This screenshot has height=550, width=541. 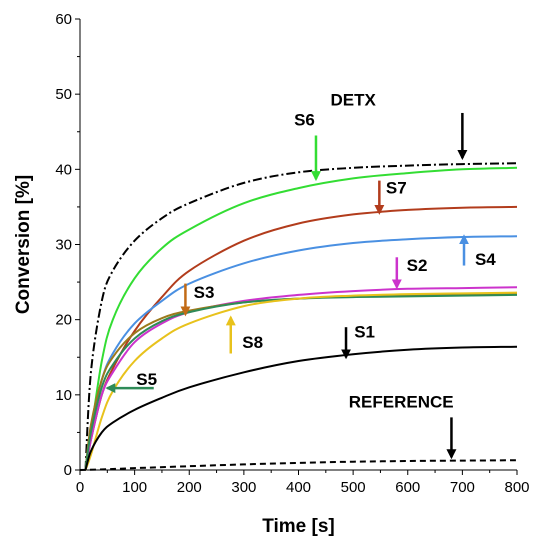 I want to click on y-tick-label: 0, so click(x=68, y=470).